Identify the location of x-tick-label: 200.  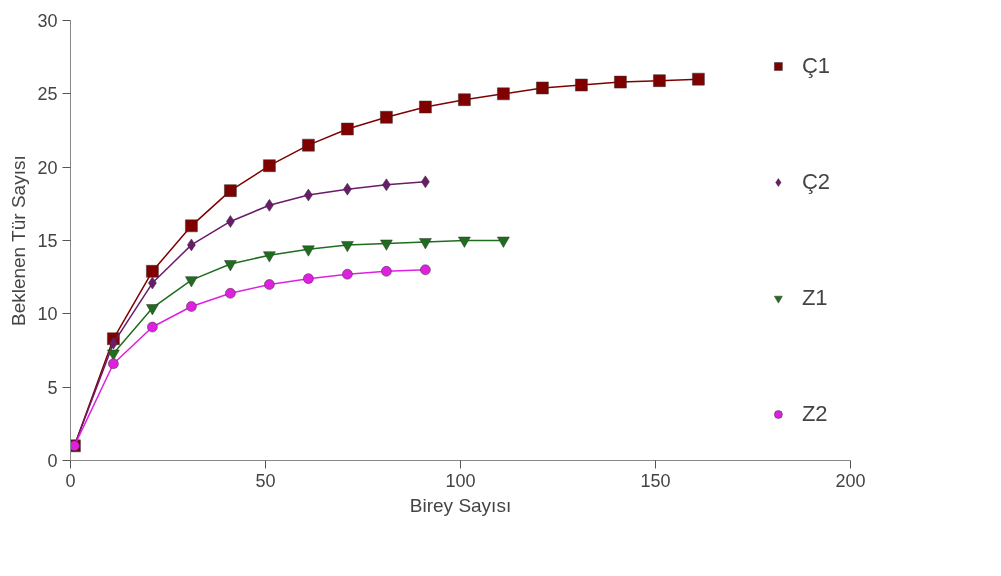
(850, 480).